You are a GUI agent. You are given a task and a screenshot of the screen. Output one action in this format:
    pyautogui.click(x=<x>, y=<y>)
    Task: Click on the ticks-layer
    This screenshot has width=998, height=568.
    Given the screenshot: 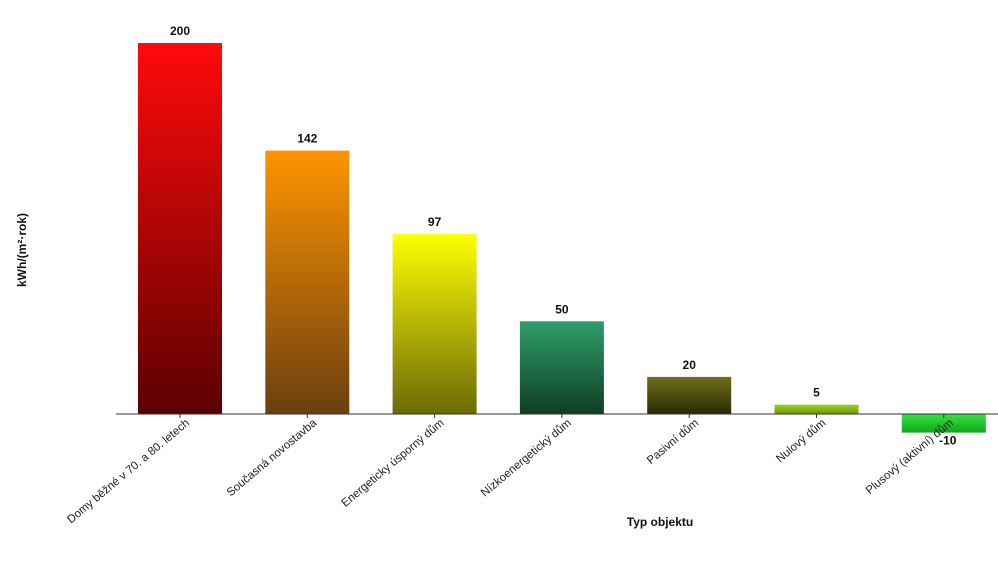 What is the action you would take?
    pyautogui.click(x=562, y=416)
    